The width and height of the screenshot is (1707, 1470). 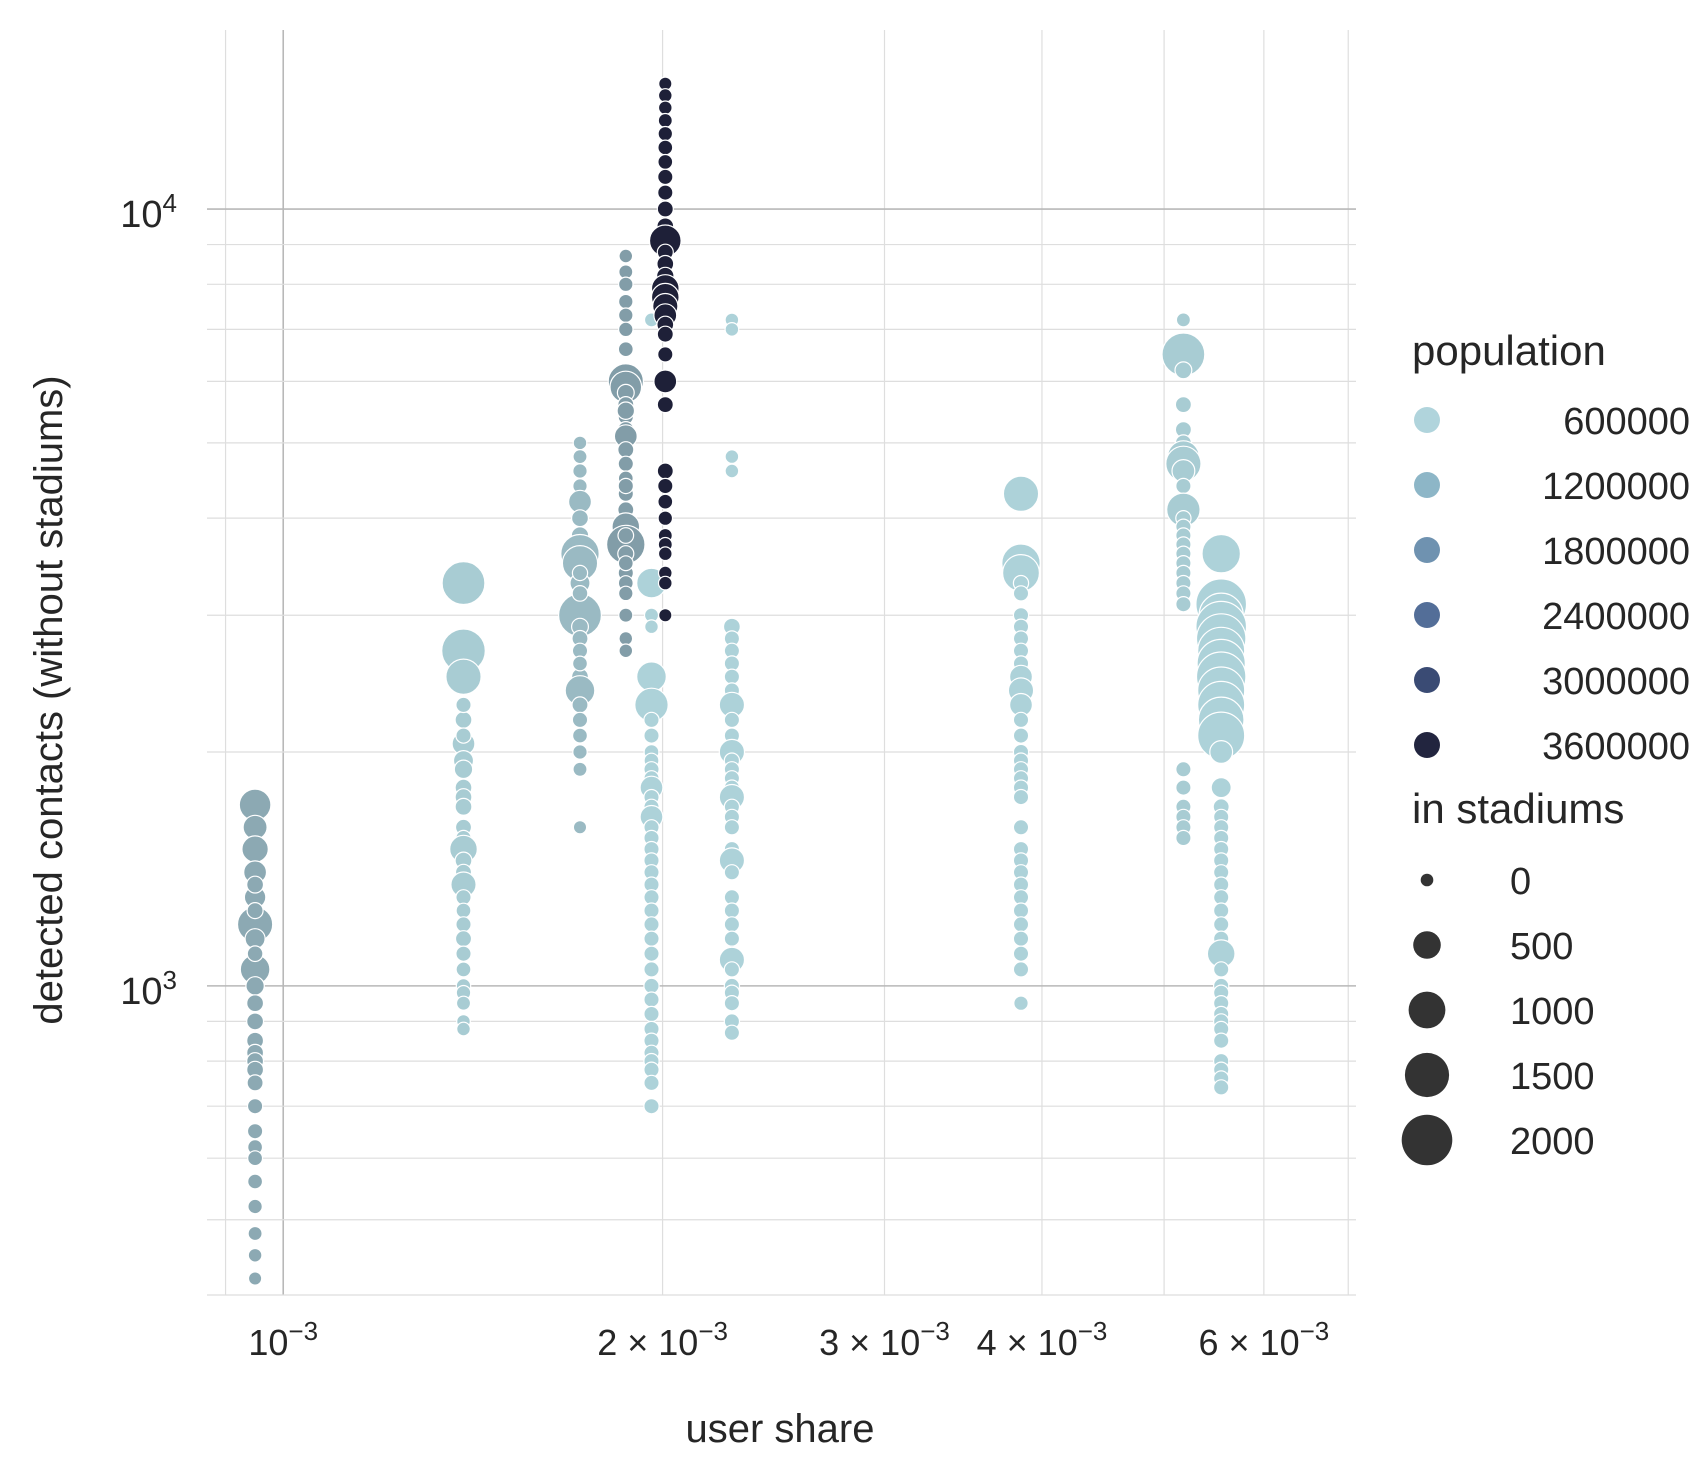 What do you see at coordinates (1616, 682) in the screenshot?
I see `legend-label-population: 3000000` at bounding box center [1616, 682].